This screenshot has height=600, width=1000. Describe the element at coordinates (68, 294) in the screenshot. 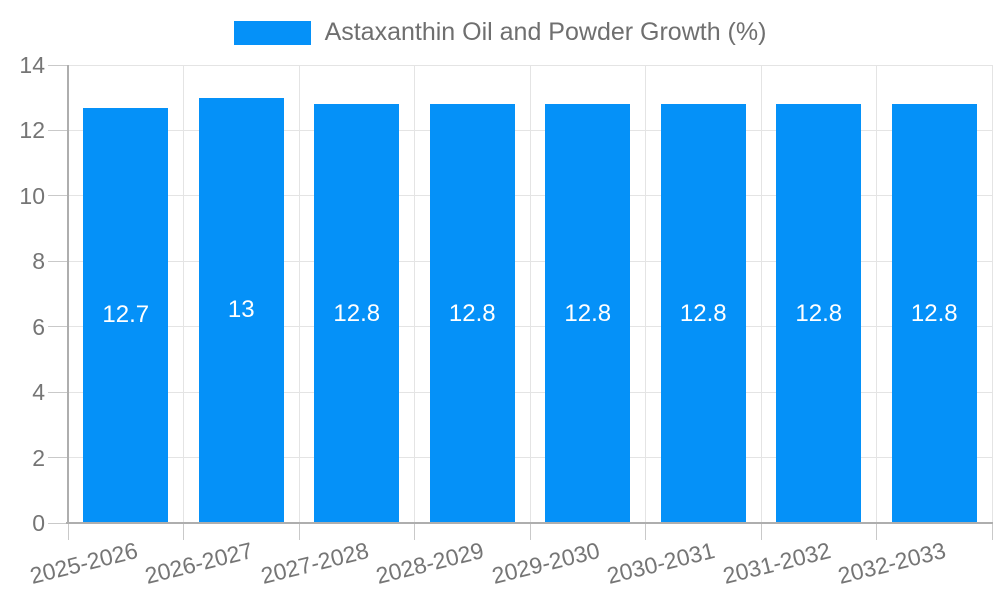

I see `y-axis-line` at that location.